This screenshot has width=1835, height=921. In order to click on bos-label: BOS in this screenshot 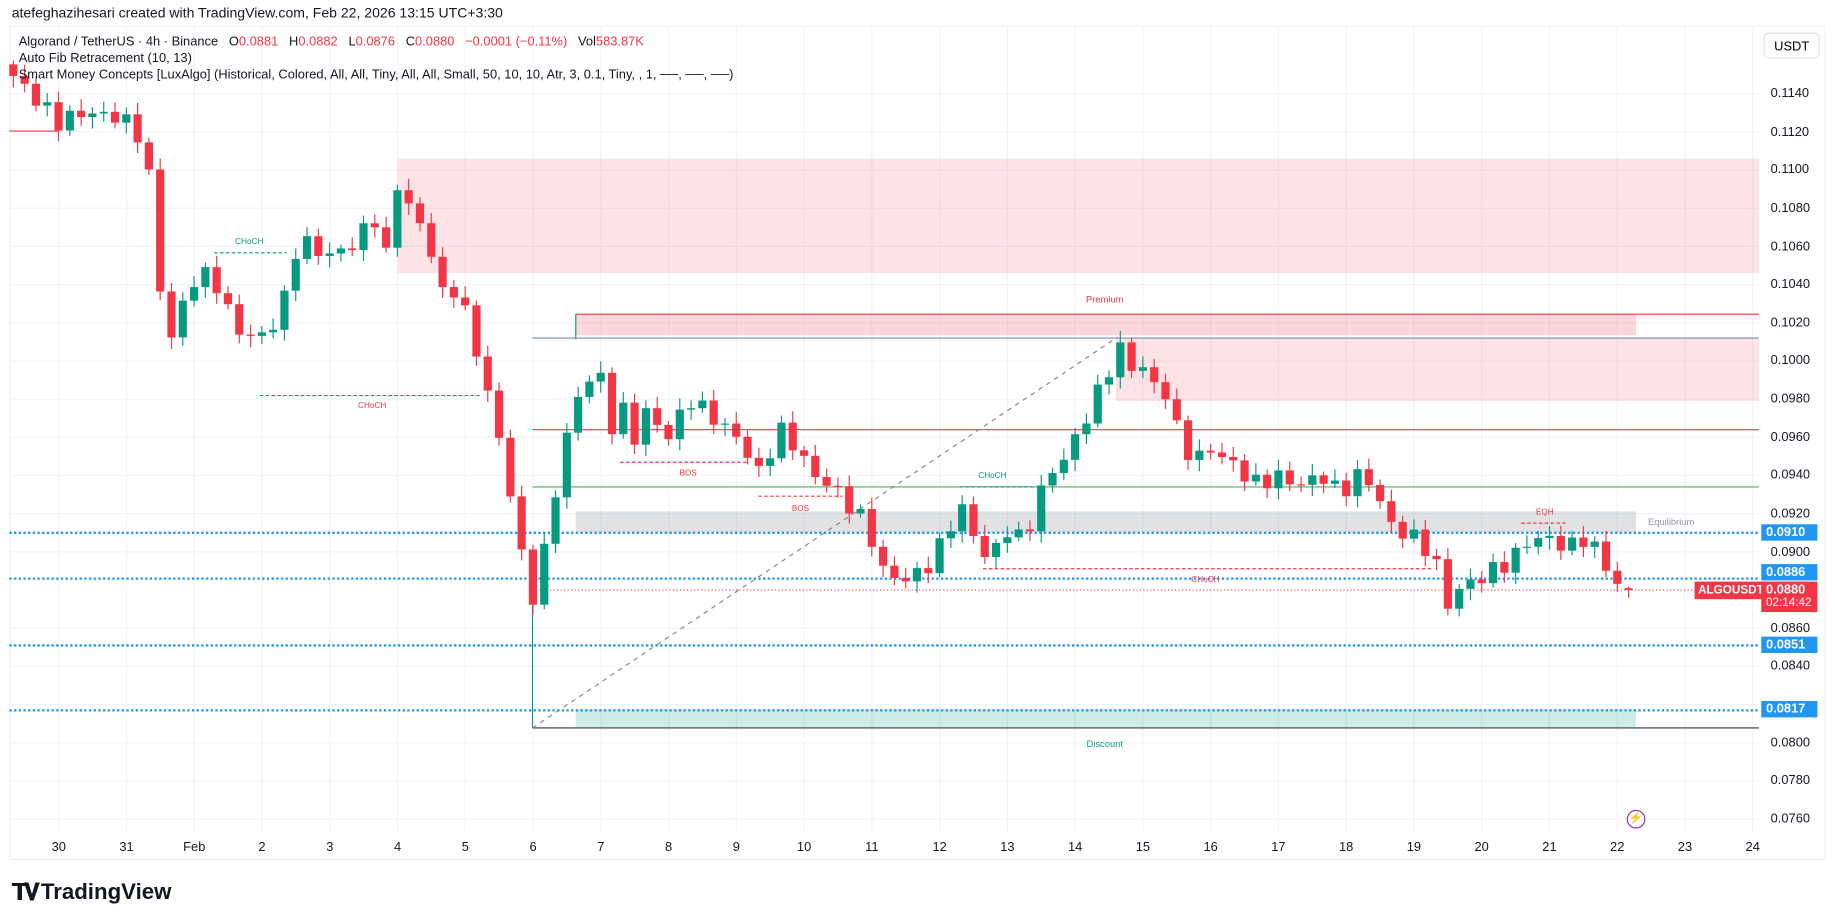, I will do `click(800, 509)`.